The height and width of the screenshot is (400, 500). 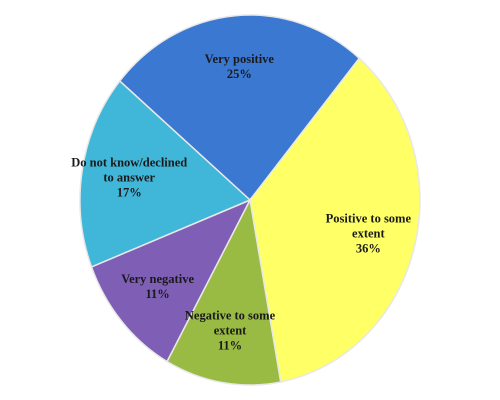 What do you see at coordinates (157, 279) in the screenshot?
I see `category-label: Very negative` at bounding box center [157, 279].